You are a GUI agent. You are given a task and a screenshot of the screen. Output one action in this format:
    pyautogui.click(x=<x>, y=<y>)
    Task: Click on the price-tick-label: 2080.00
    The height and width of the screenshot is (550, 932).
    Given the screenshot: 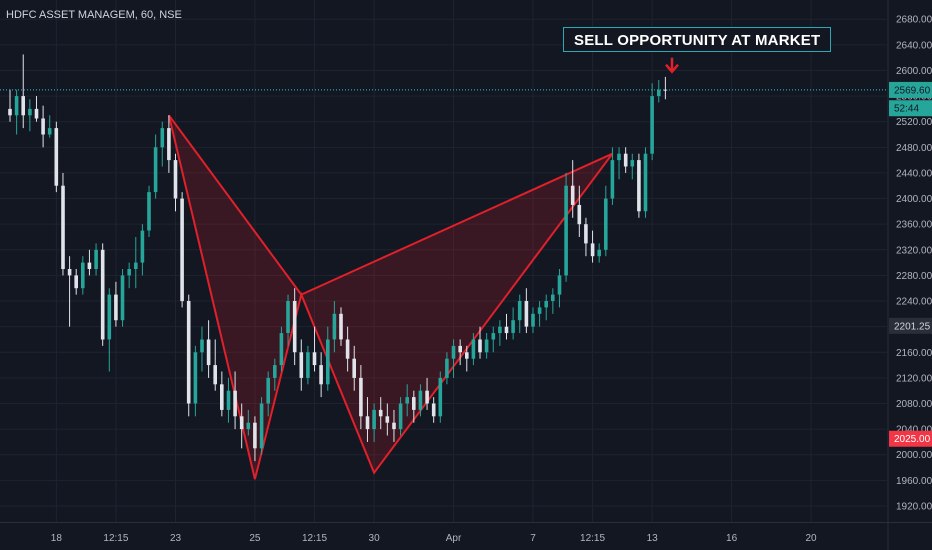 What is the action you would take?
    pyautogui.click(x=914, y=404)
    